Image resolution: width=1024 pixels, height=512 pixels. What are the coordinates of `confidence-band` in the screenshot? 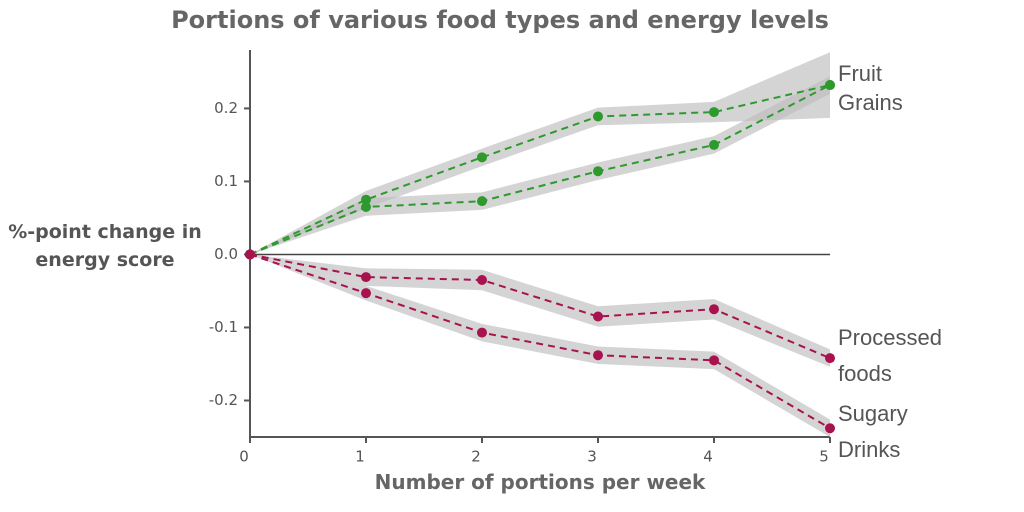 It's located at (540, 310).